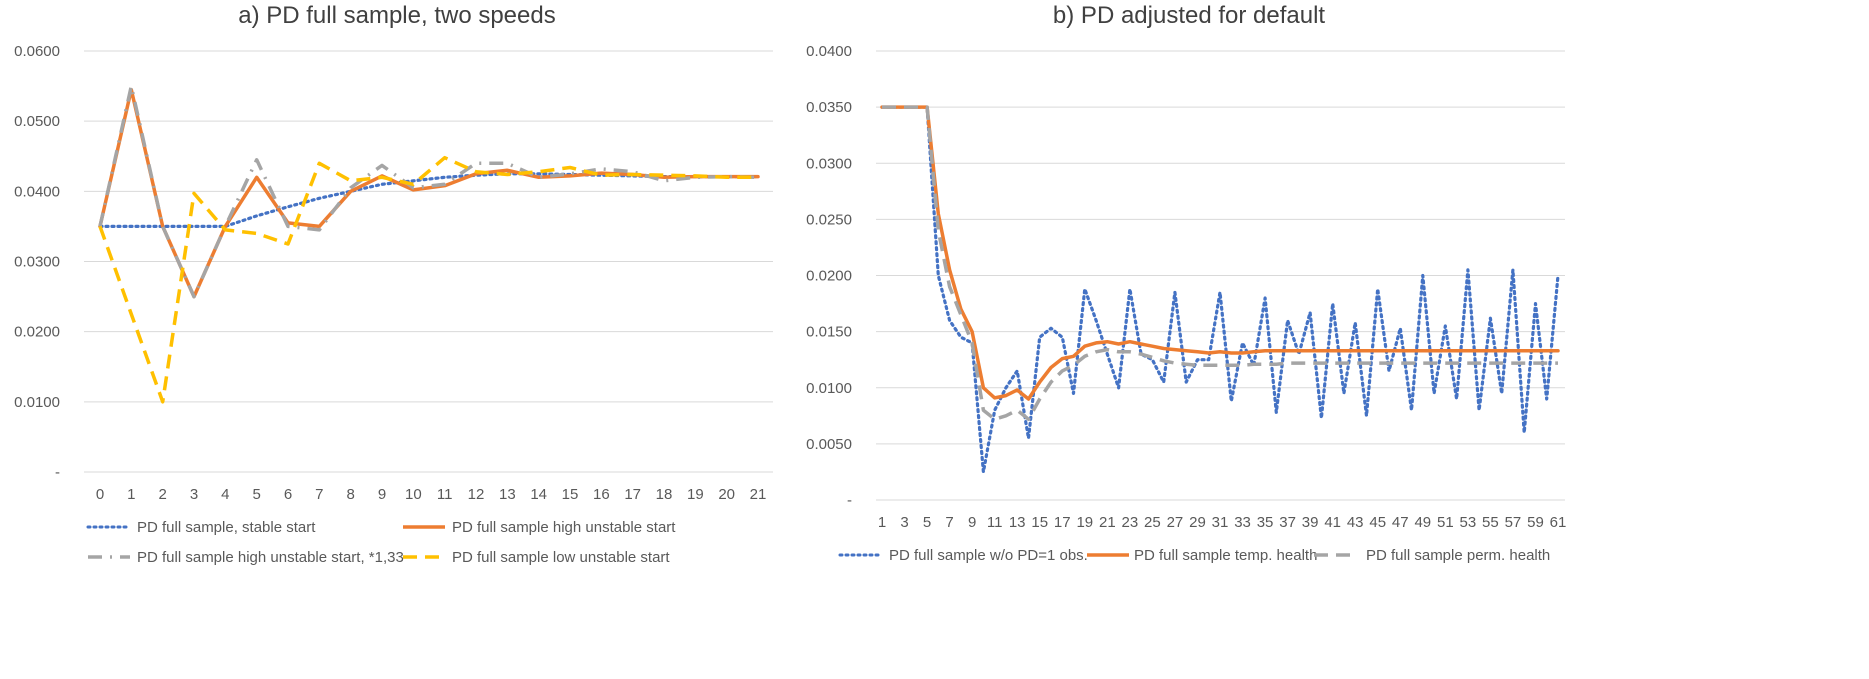 This screenshot has width=1869, height=679. Describe the element at coordinates (100, 494) in the screenshot. I see `x-tick-label: 0` at that location.